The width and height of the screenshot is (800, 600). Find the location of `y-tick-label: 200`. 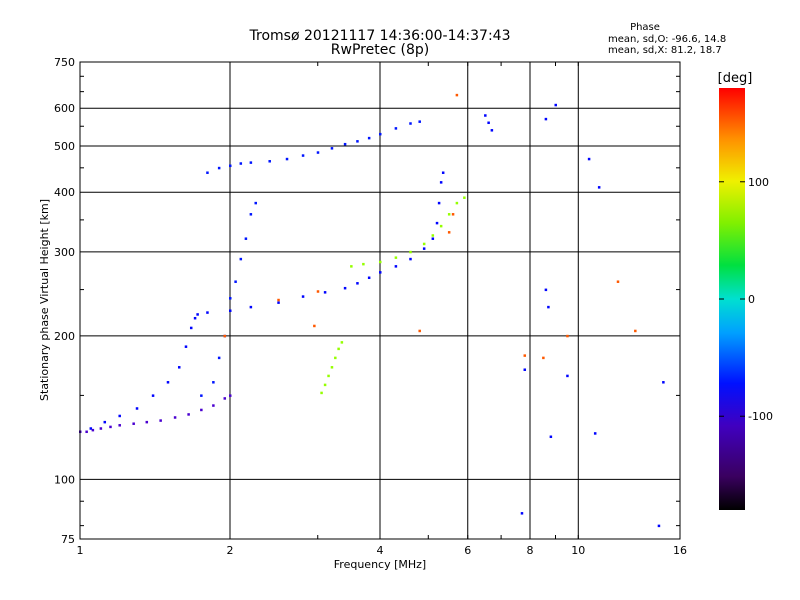

y-tick-label: 200 is located at coordinates (64, 336).